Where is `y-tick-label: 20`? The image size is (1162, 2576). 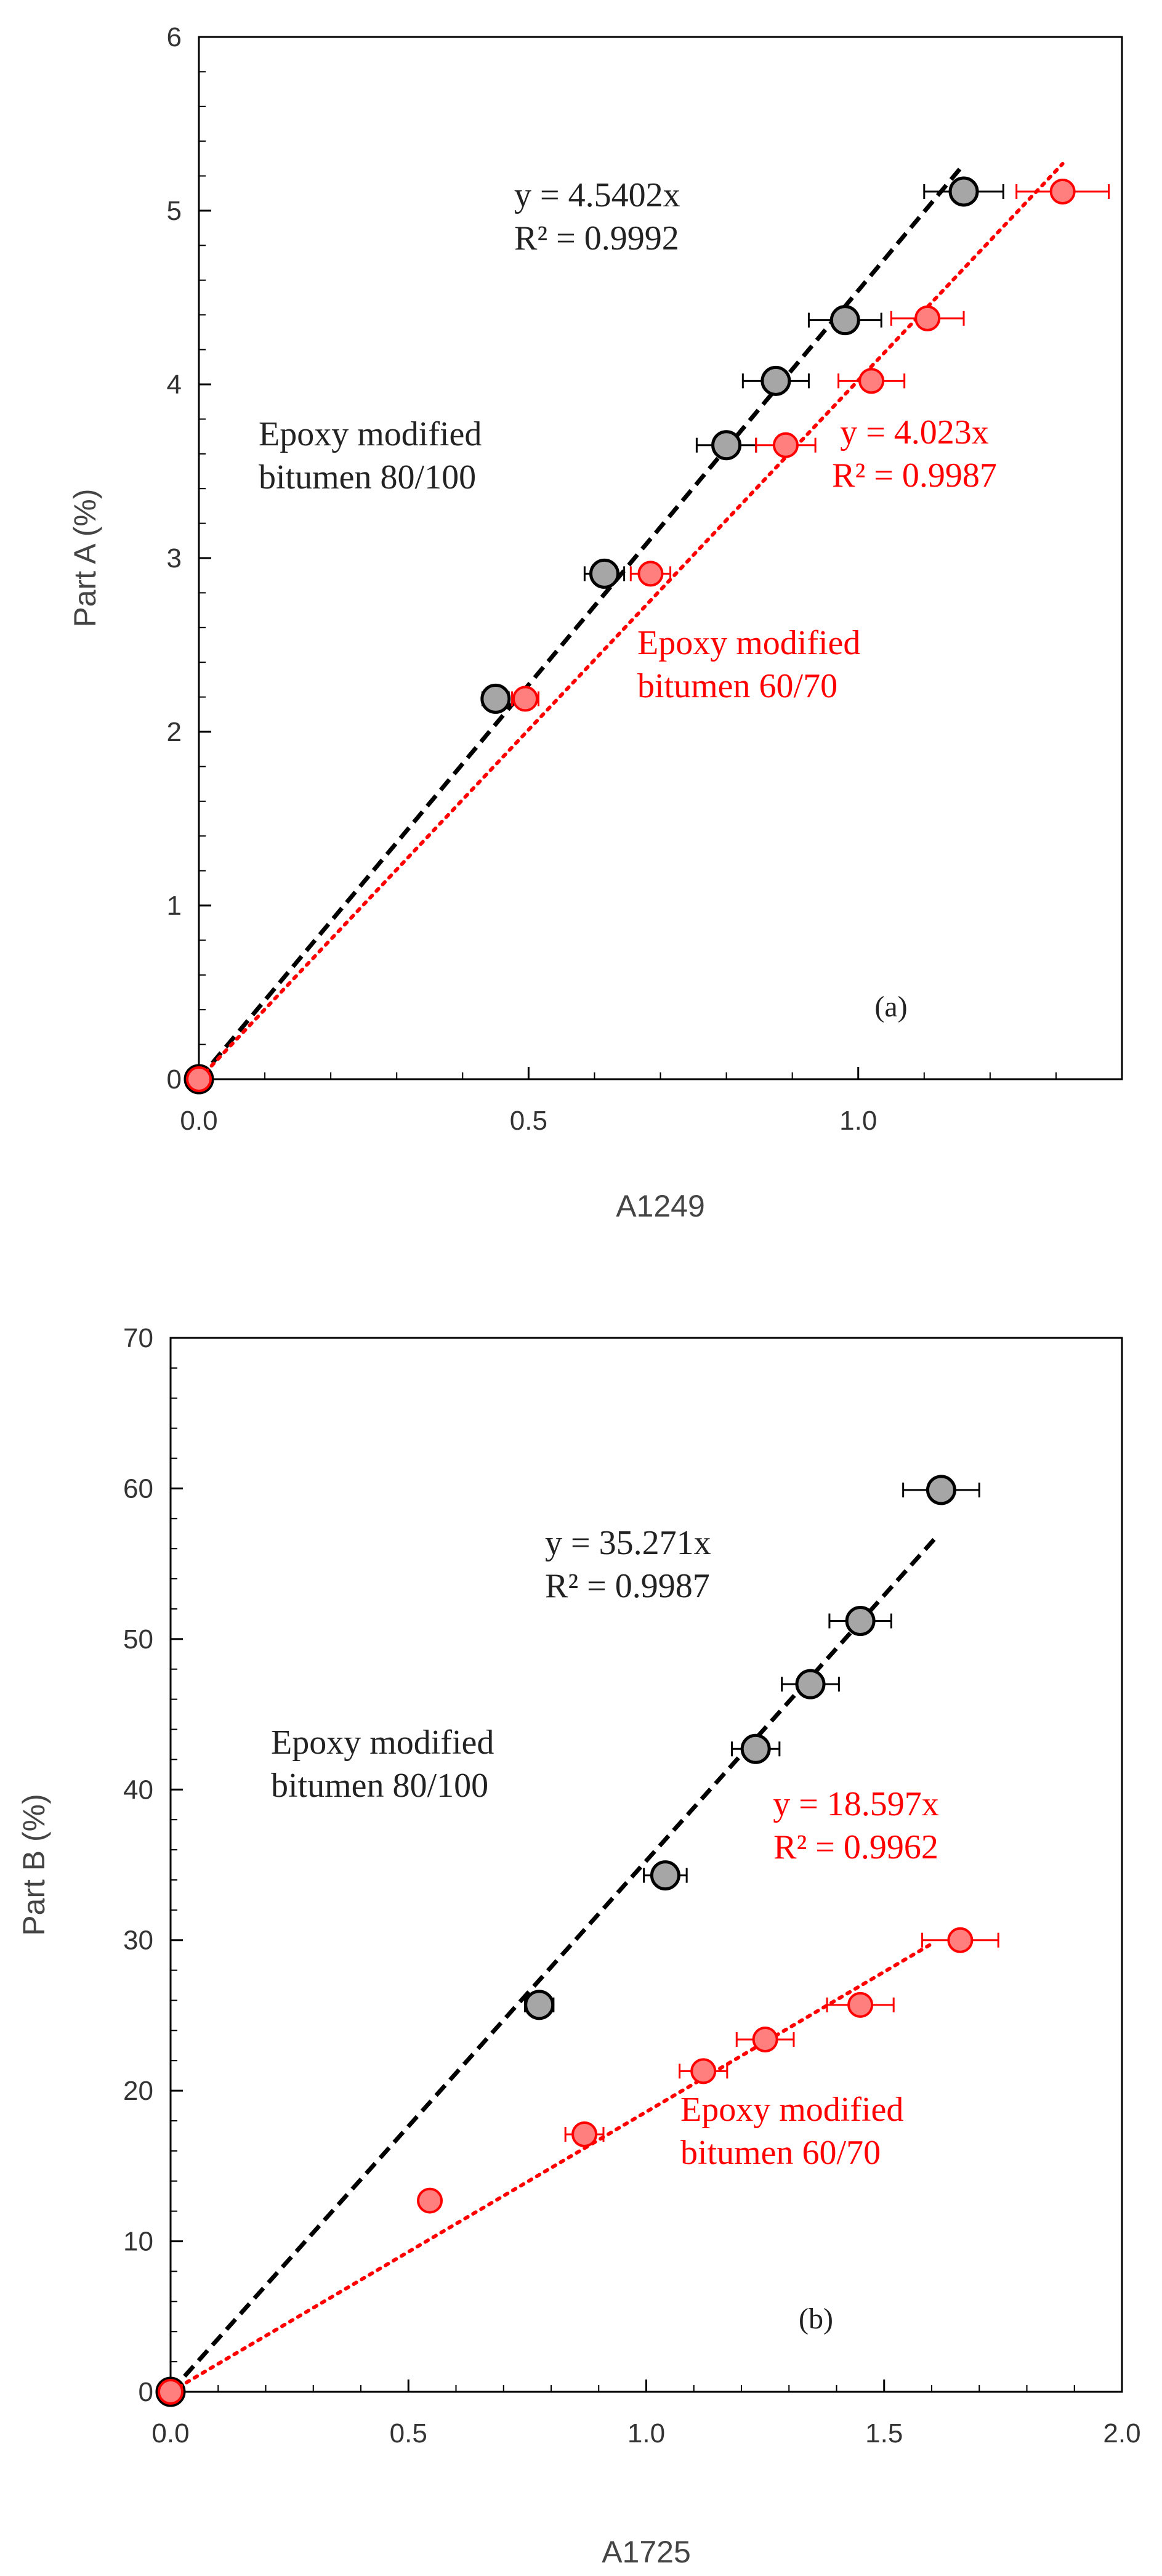 y-tick-label: 20 is located at coordinates (138, 2091).